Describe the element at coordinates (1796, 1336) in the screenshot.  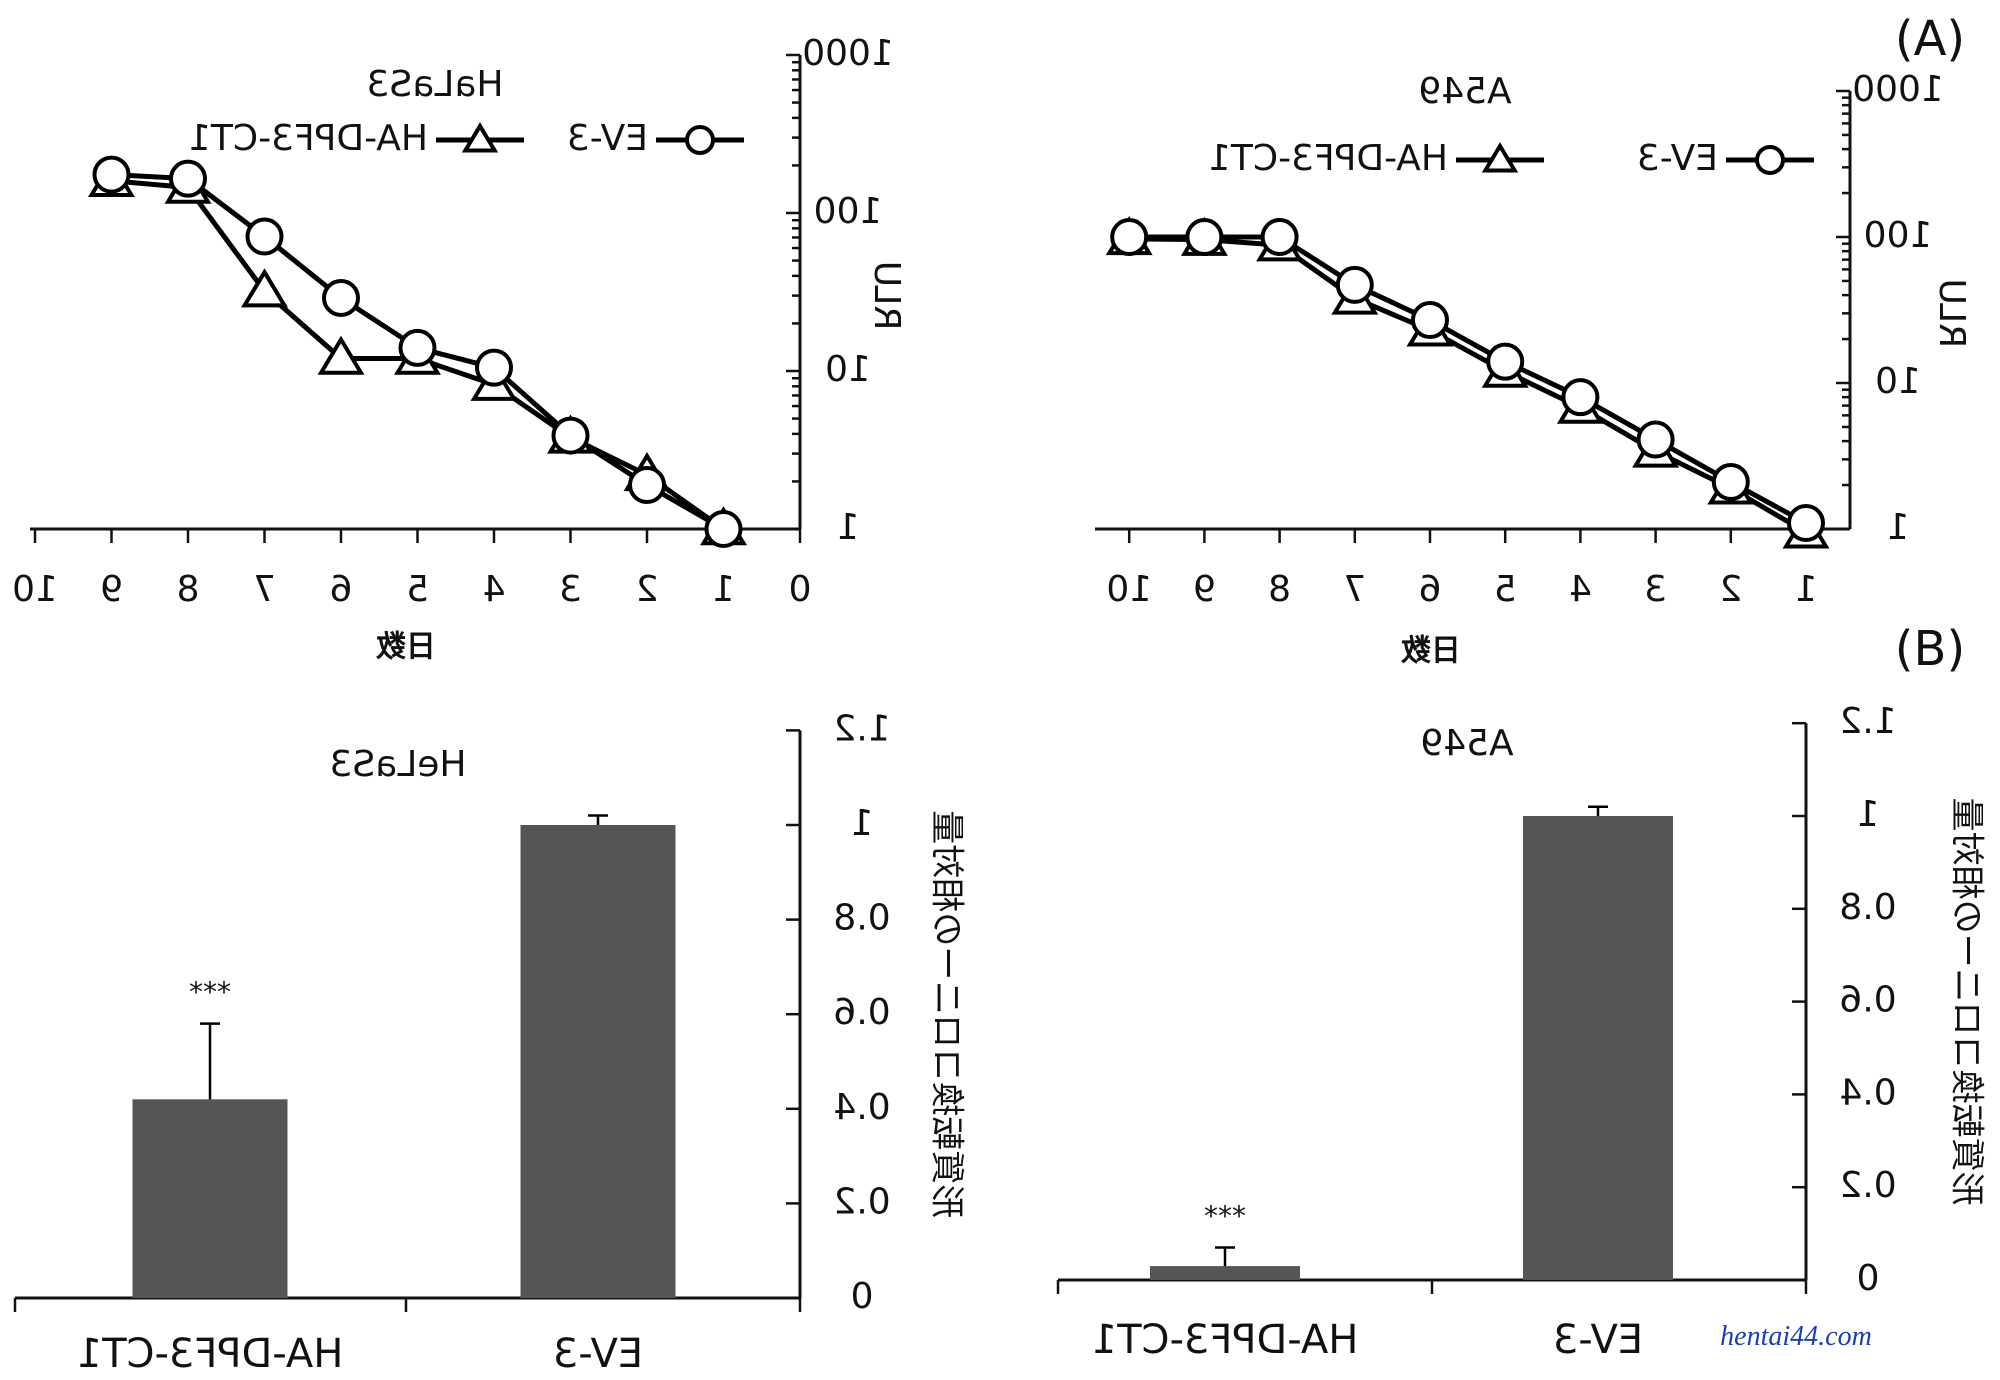
I see `watermark: hentai44.com` at that location.